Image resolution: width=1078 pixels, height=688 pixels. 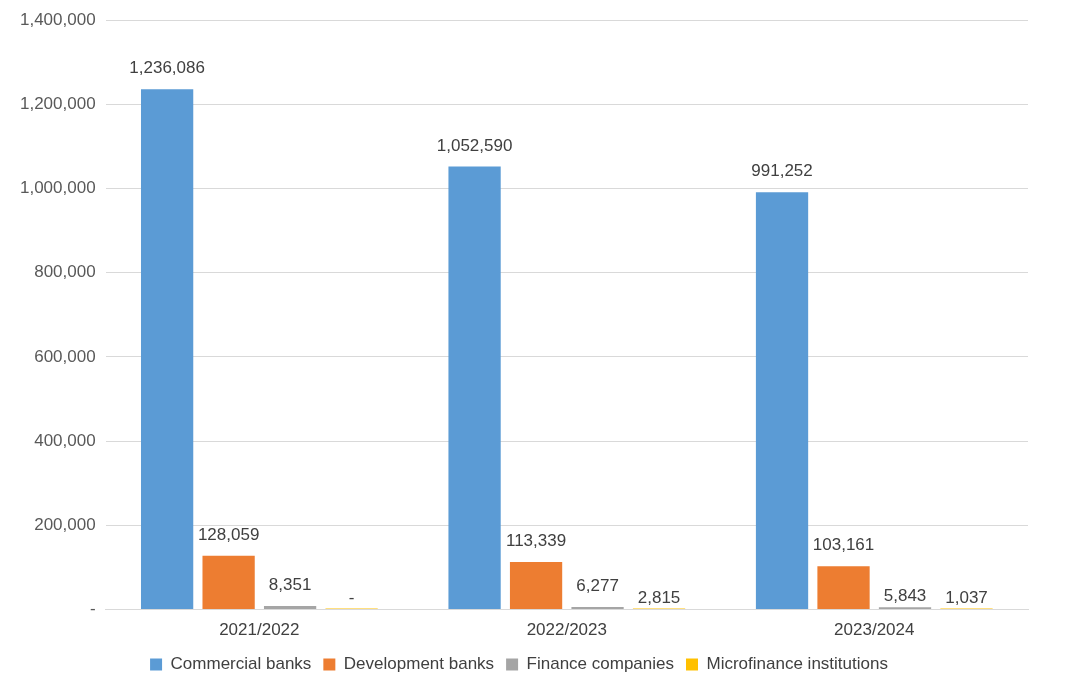 What do you see at coordinates (228, 534) in the screenshot?
I see `data-label: 128,059` at bounding box center [228, 534].